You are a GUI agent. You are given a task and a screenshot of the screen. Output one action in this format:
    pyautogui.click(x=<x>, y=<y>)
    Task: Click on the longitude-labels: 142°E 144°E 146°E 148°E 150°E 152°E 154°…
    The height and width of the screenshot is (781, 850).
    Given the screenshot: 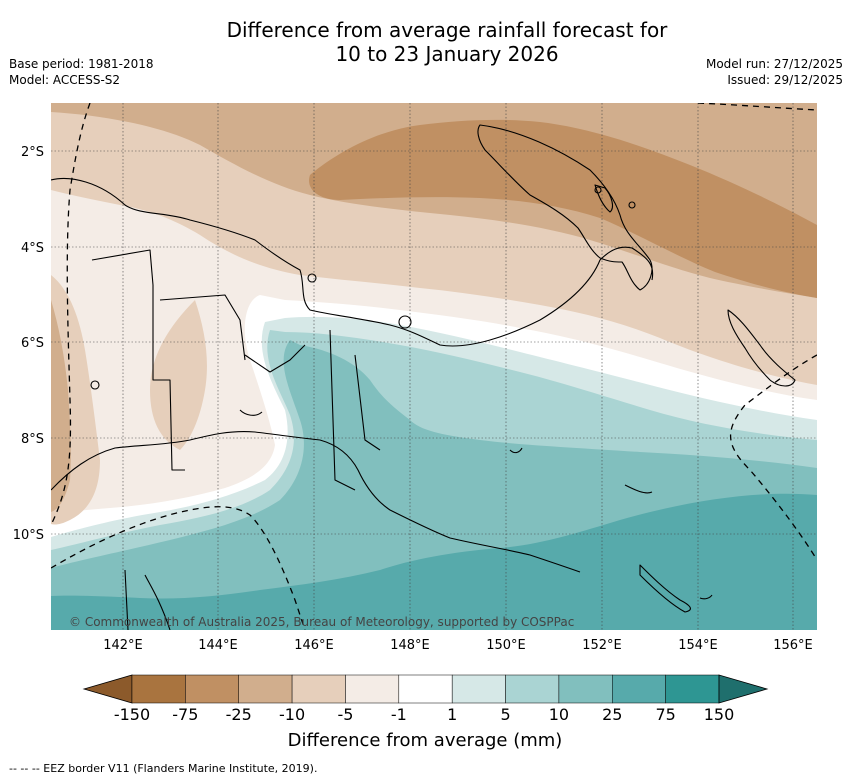 What is the action you would take?
    pyautogui.click(x=458, y=645)
    